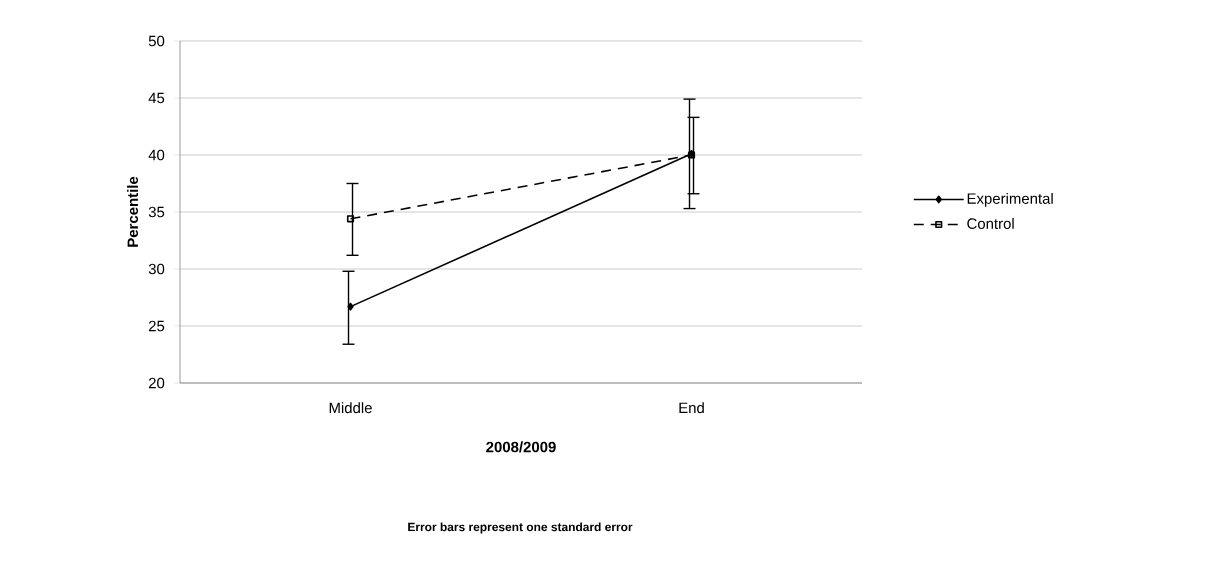 The width and height of the screenshot is (1217, 578). What do you see at coordinates (133, 211) in the screenshot?
I see `y-axis-title: Percentile` at bounding box center [133, 211].